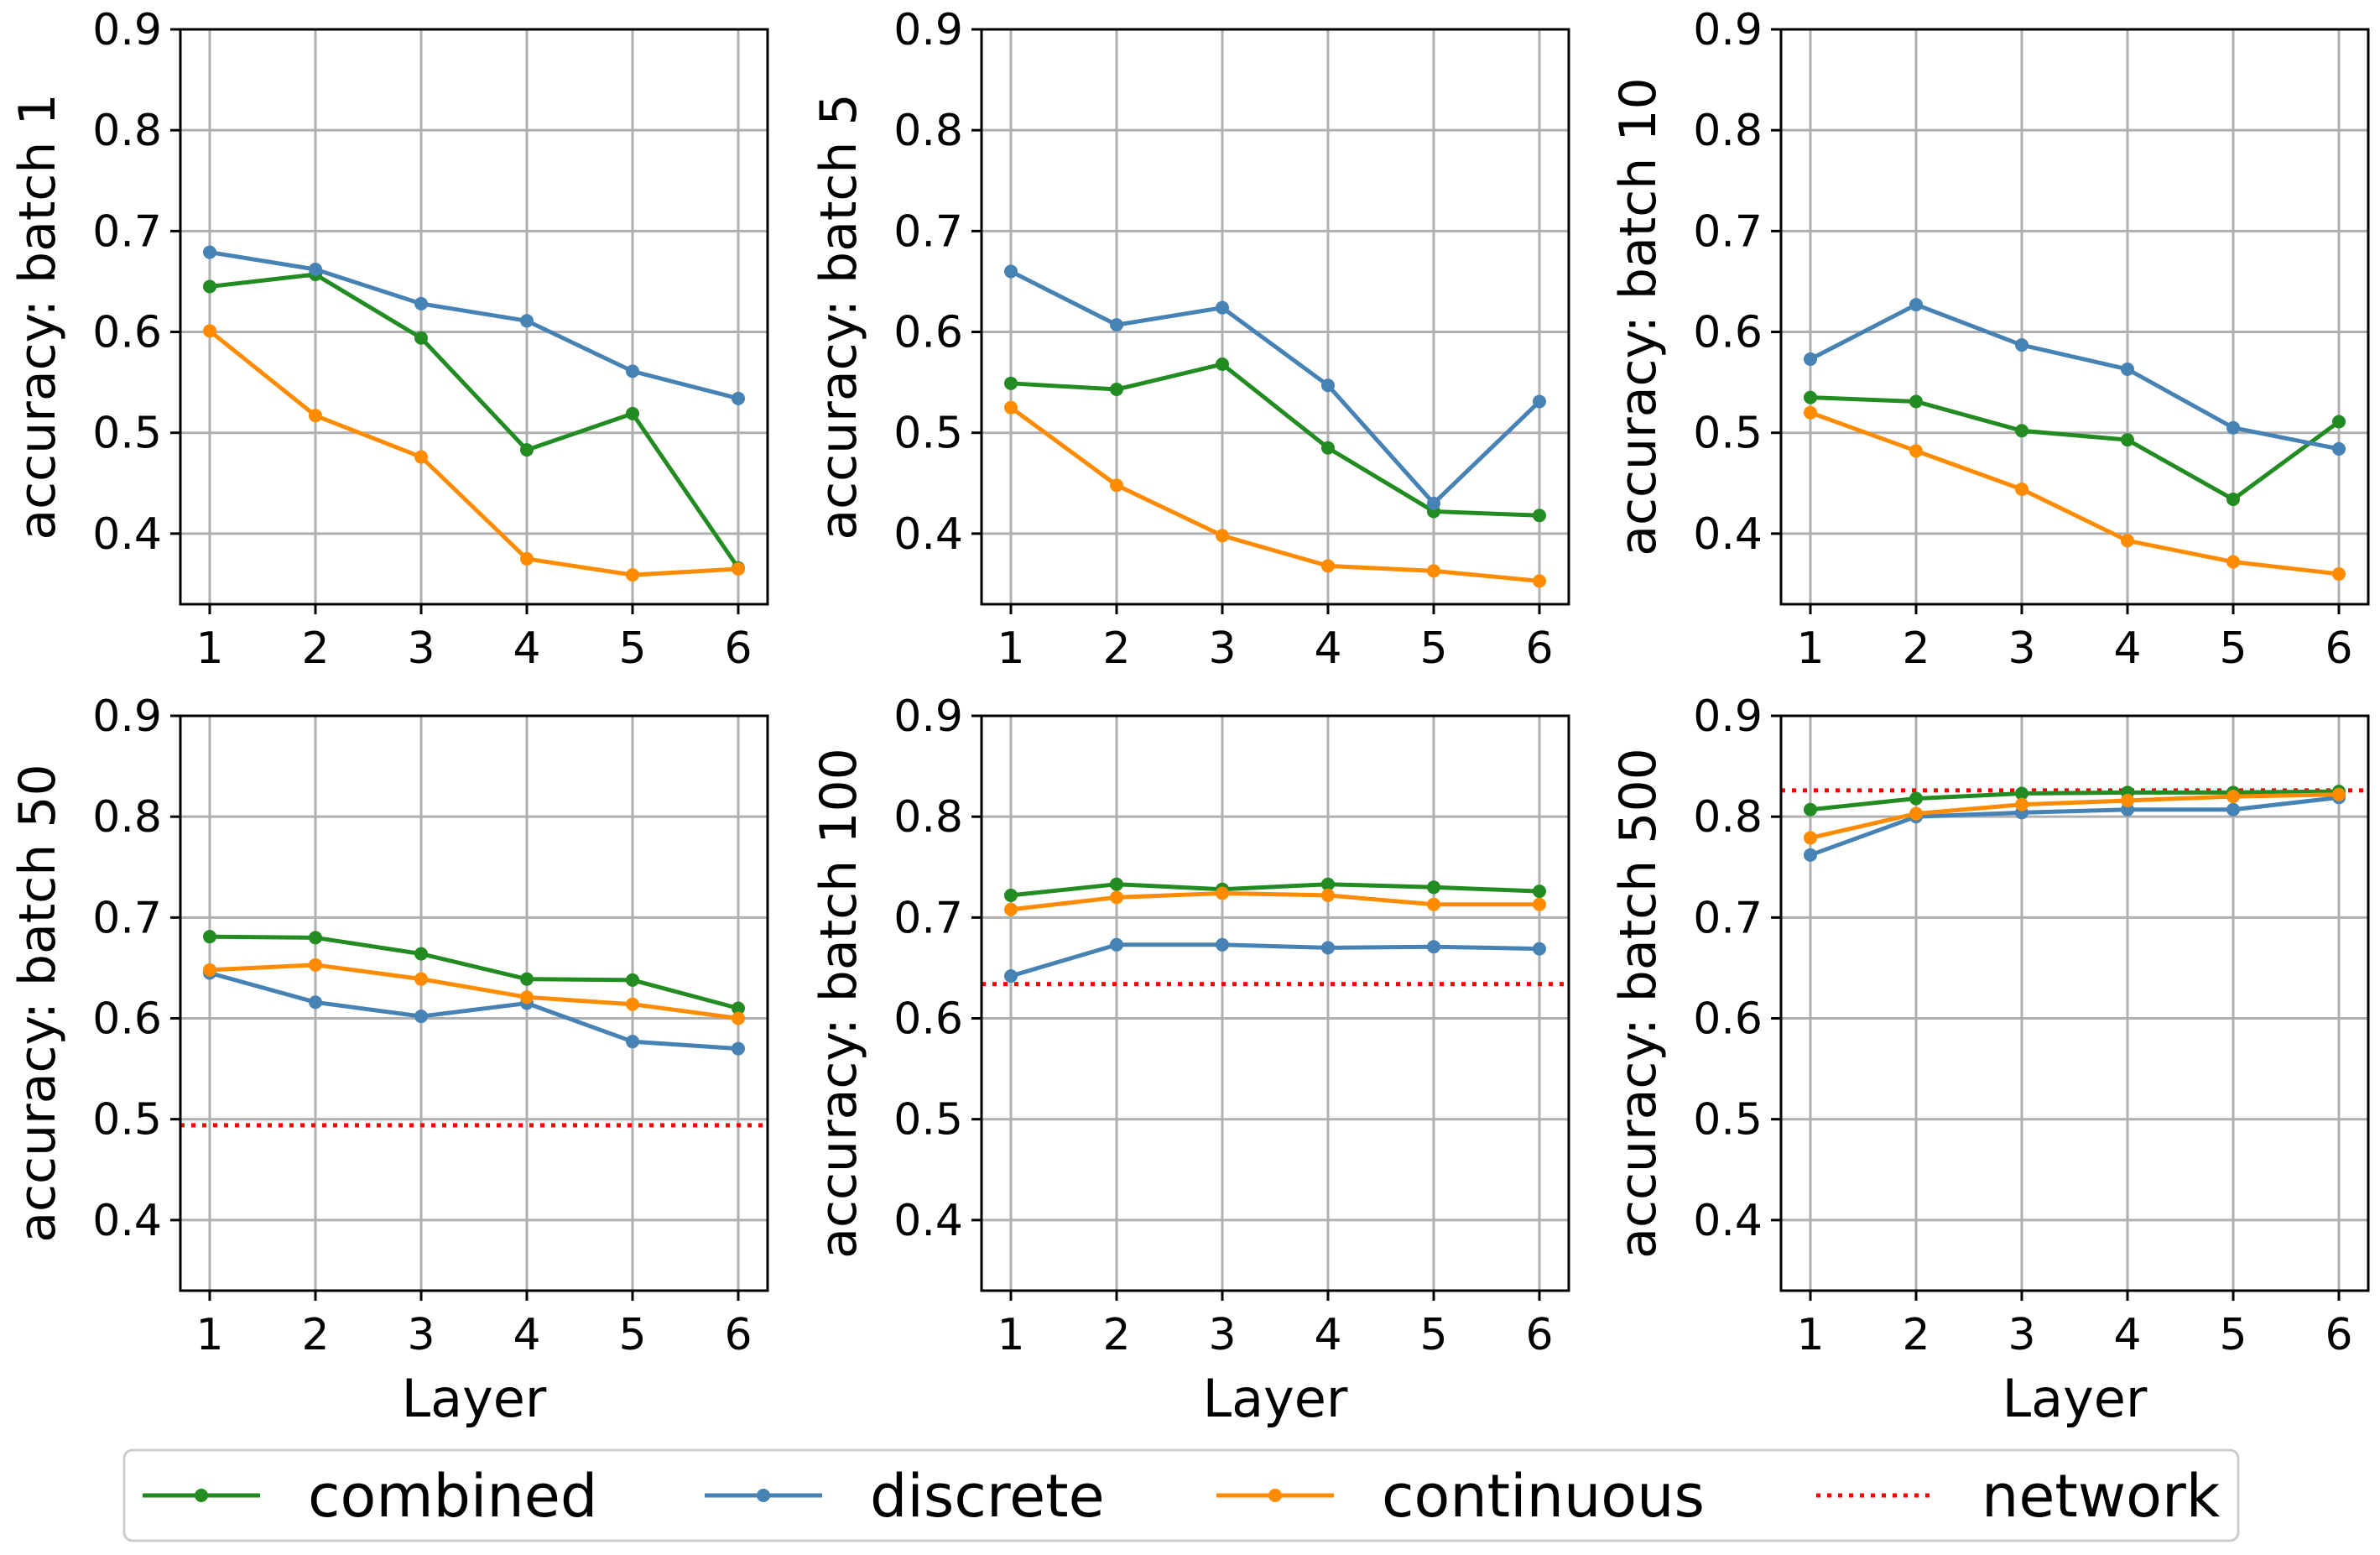  Describe the element at coordinates (1275, 1398) in the screenshot. I see `x-axis-label: Layer` at that location.